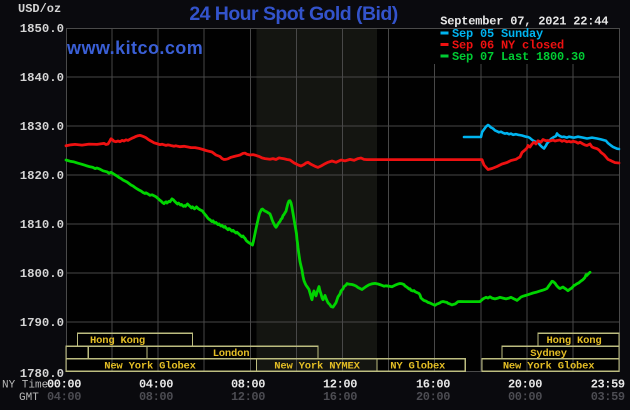 This screenshot has height=410, width=630. Describe the element at coordinates (134, 48) in the screenshot. I see `svg-text: www.kitco.com` at that location.